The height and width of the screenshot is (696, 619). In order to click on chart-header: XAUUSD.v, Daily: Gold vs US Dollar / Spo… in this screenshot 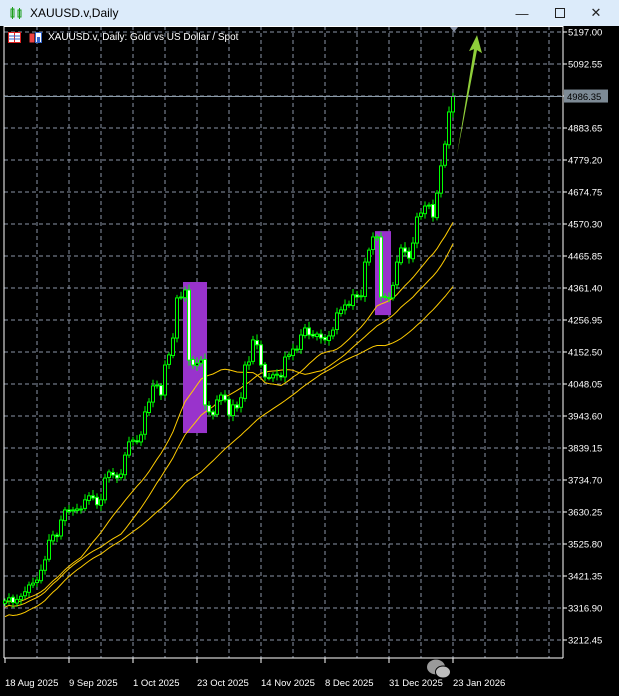, I will do `click(123, 37)`.